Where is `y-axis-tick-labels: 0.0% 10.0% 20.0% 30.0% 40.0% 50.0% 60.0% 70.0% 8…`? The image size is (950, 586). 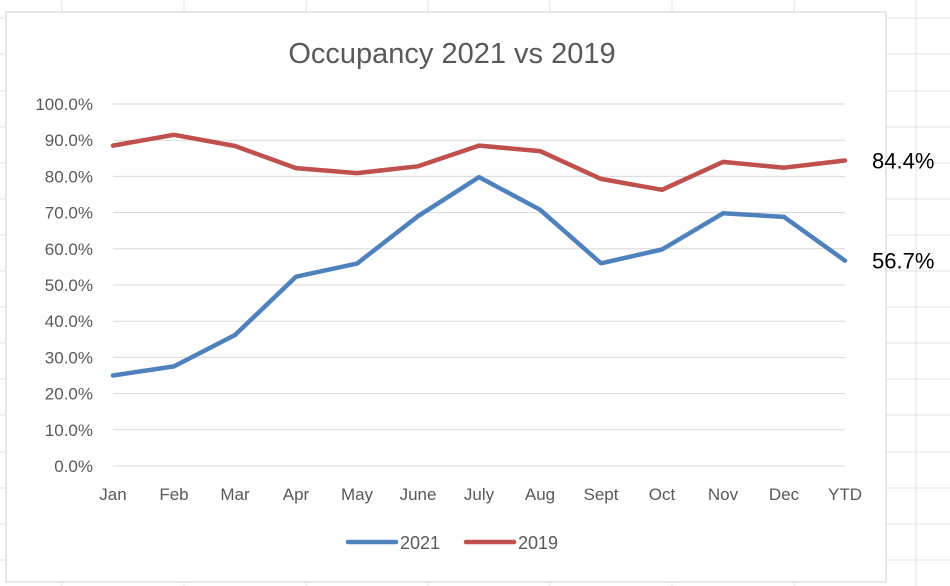 y-axis-tick-labels: 0.0% 10.0% 20.0% 30.0% 40.0% 50.0% 60.0% 70.0% 8… is located at coordinates (64, 285).